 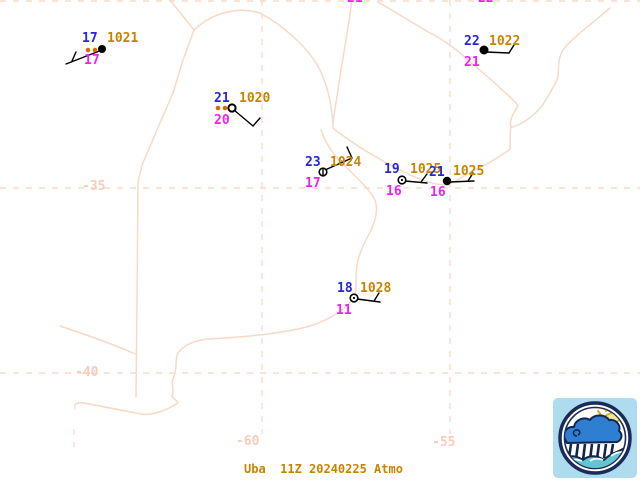 I want to click on station-south-dewpoint: 11, so click(x=344, y=310).